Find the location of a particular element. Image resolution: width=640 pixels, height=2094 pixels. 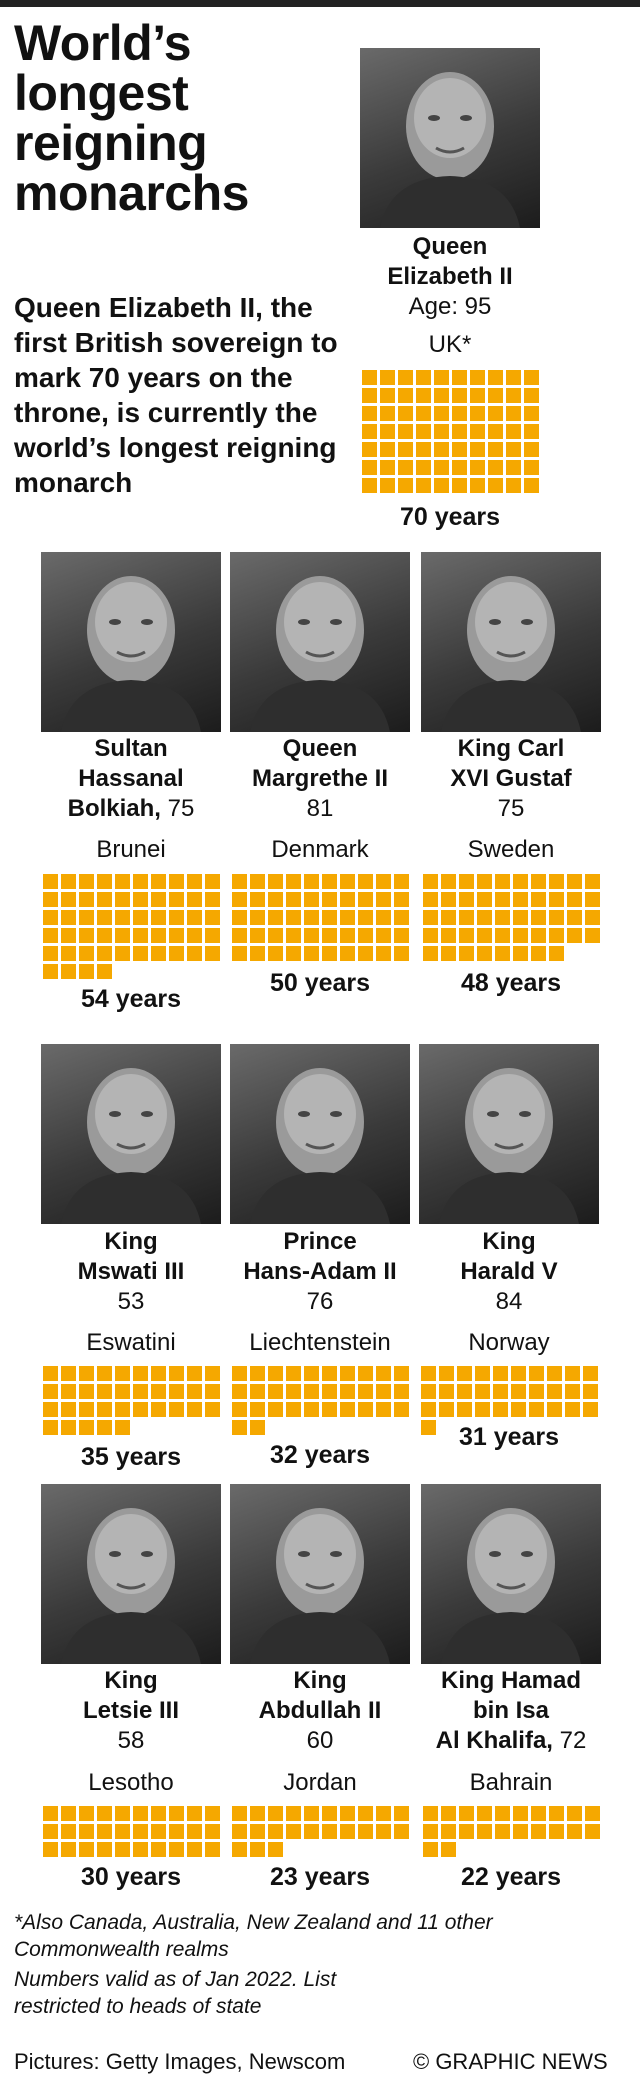

portrait-photo-denmark is located at coordinates (320, 642).